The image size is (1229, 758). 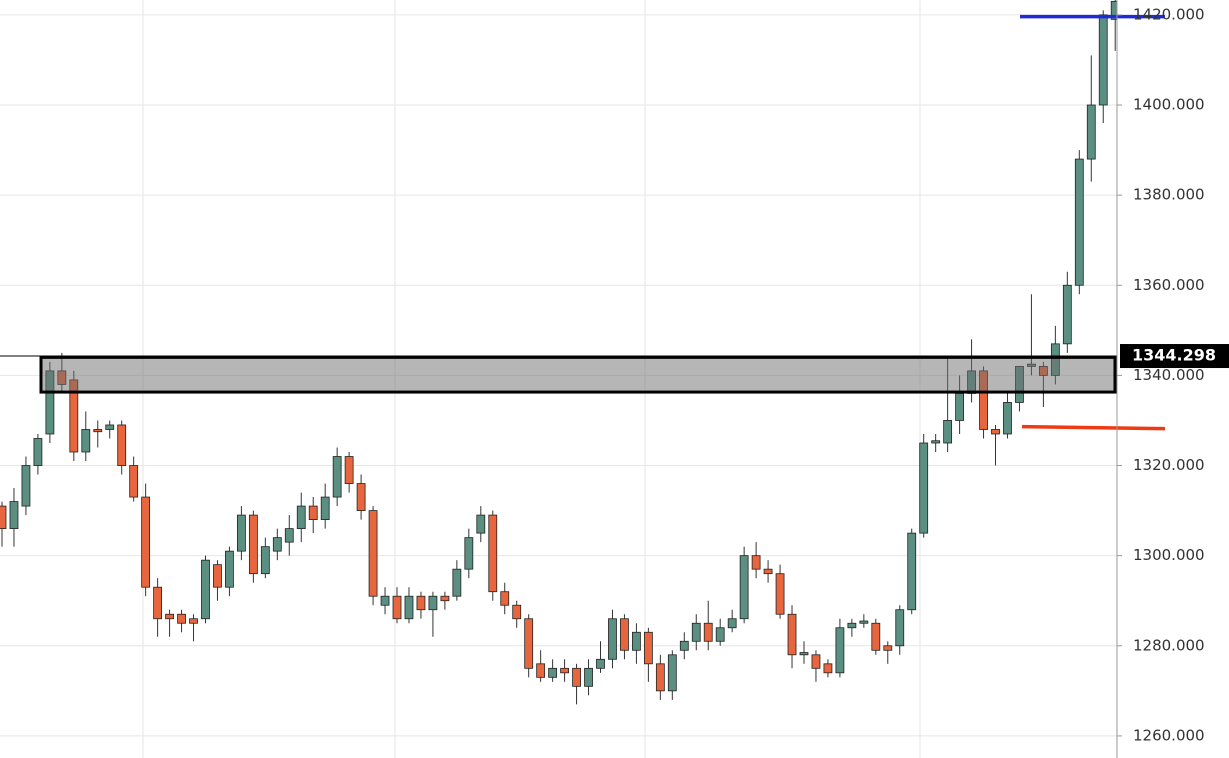 What do you see at coordinates (1169, 375) in the screenshot?
I see `y-tick-label: 1340.000` at bounding box center [1169, 375].